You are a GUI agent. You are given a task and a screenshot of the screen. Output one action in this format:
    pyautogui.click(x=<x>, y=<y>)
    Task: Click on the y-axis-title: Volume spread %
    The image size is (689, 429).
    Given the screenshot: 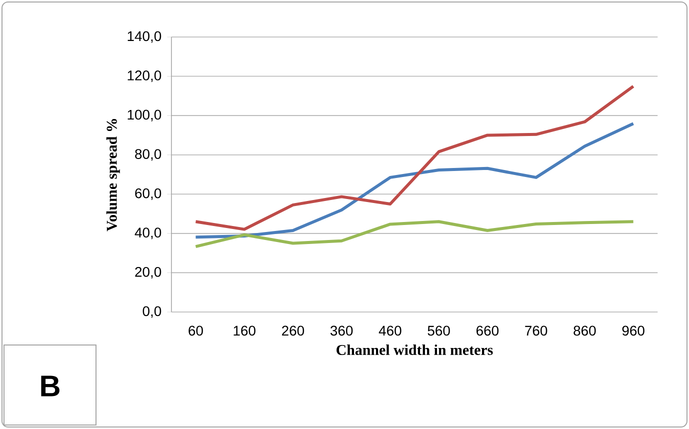 What is the action you would take?
    pyautogui.click(x=113, y=175)
    